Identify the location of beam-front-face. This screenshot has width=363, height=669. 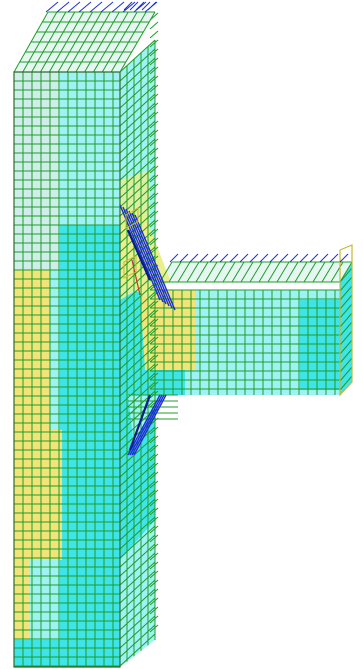
(247, 342).